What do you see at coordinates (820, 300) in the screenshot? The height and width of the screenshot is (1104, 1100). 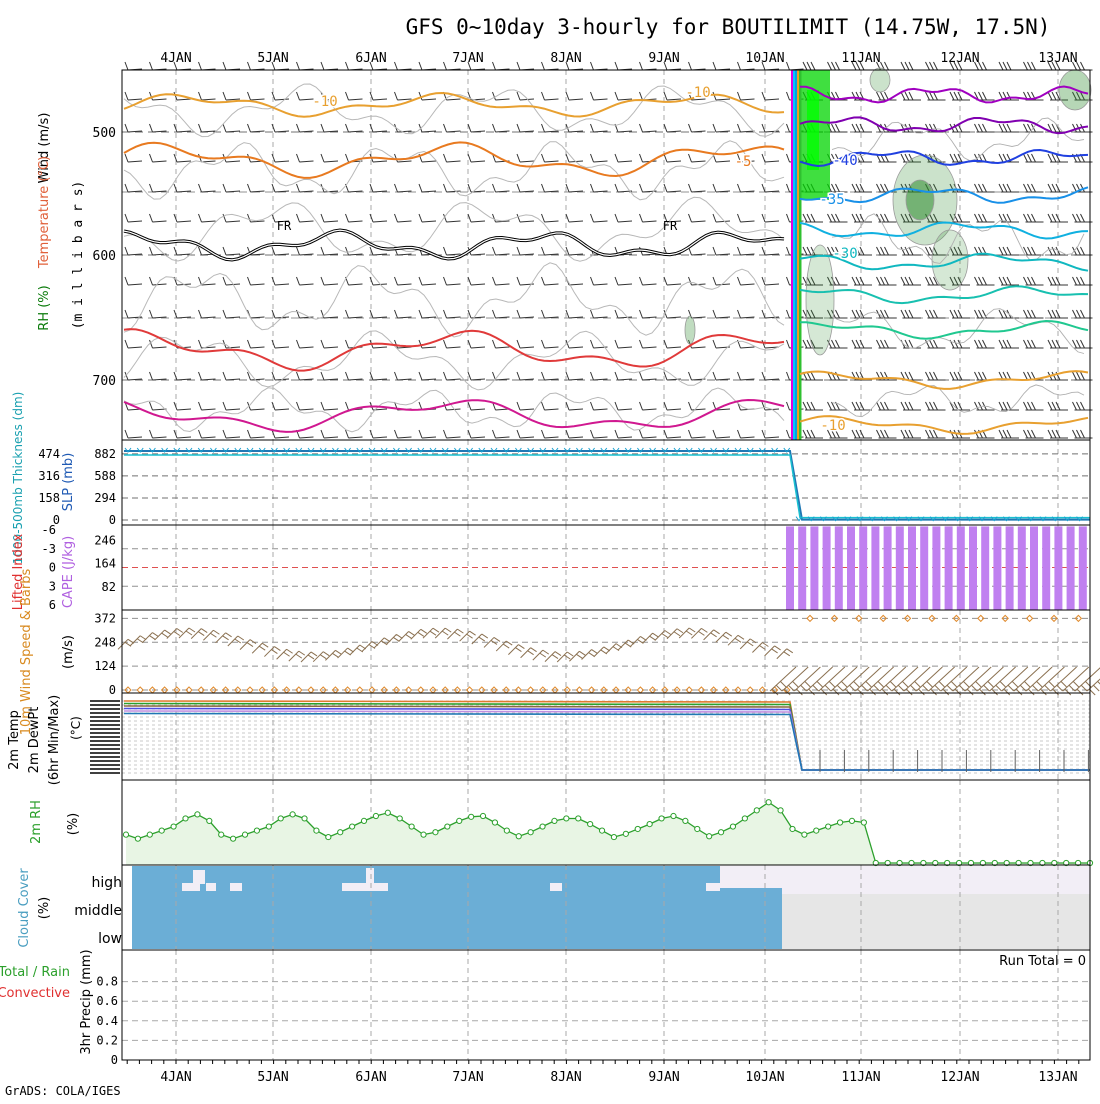 I see `rh-contour-patch` at bounding box center [820, 300].